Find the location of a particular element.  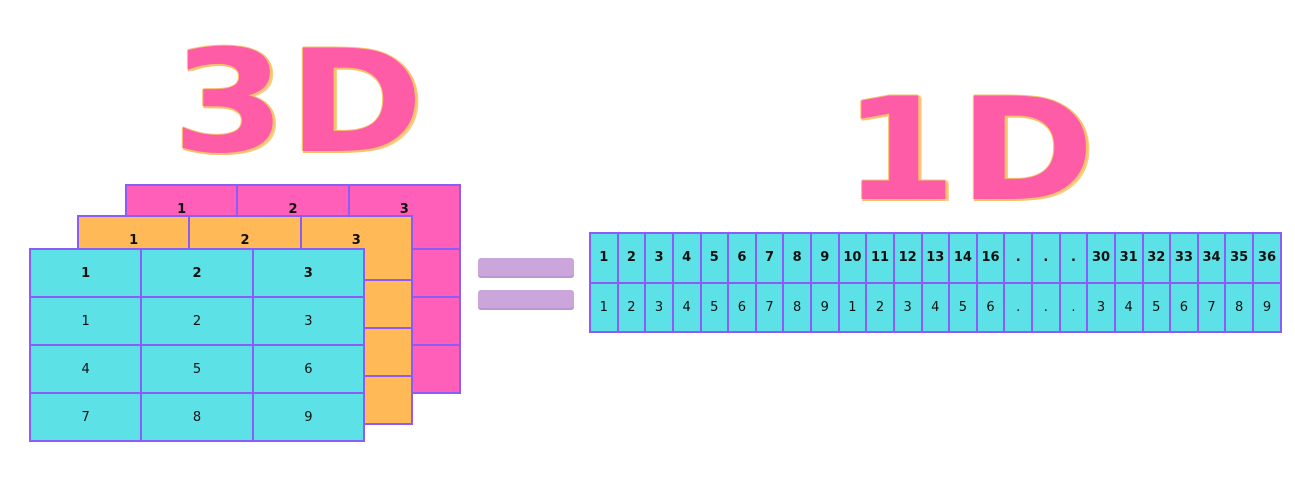

layer-cyan-cell: 1 is located at coordinates (85, 321).